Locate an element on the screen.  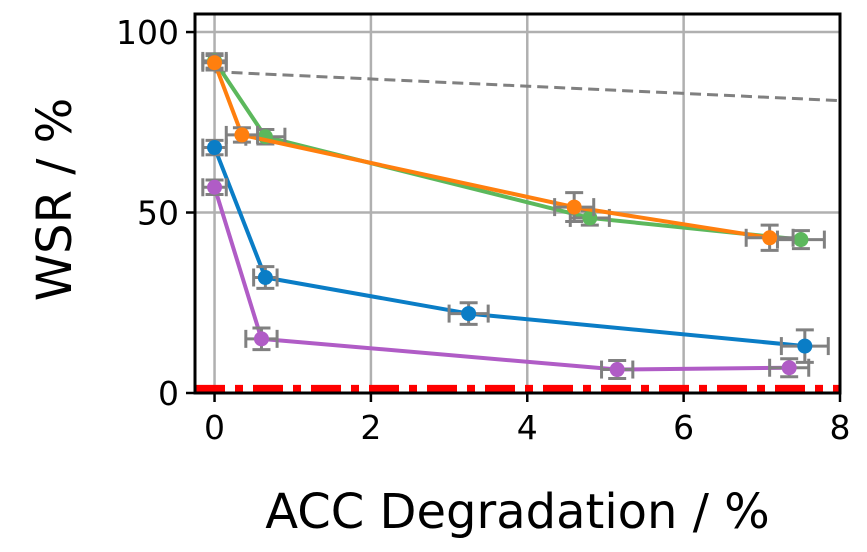
x-axis-label: ACC Degradation / % is located at coordinates (517, 512).